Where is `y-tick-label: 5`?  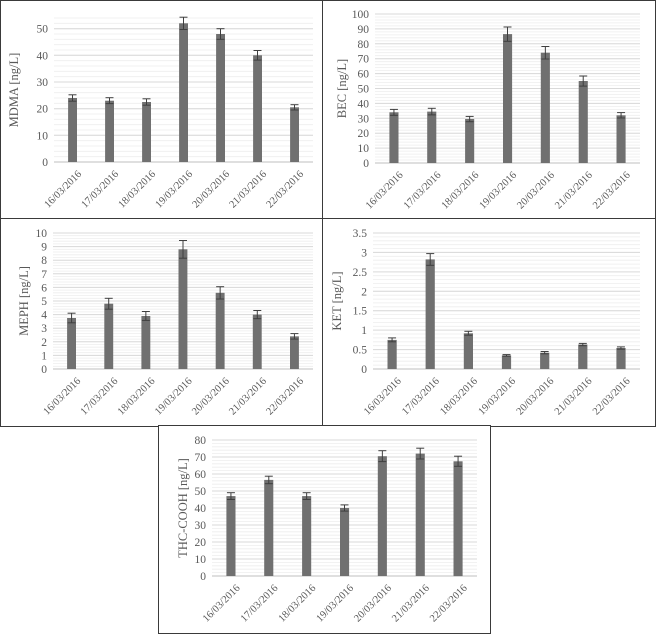
y-tick-label: 5 is located at coordinates (44, 302).